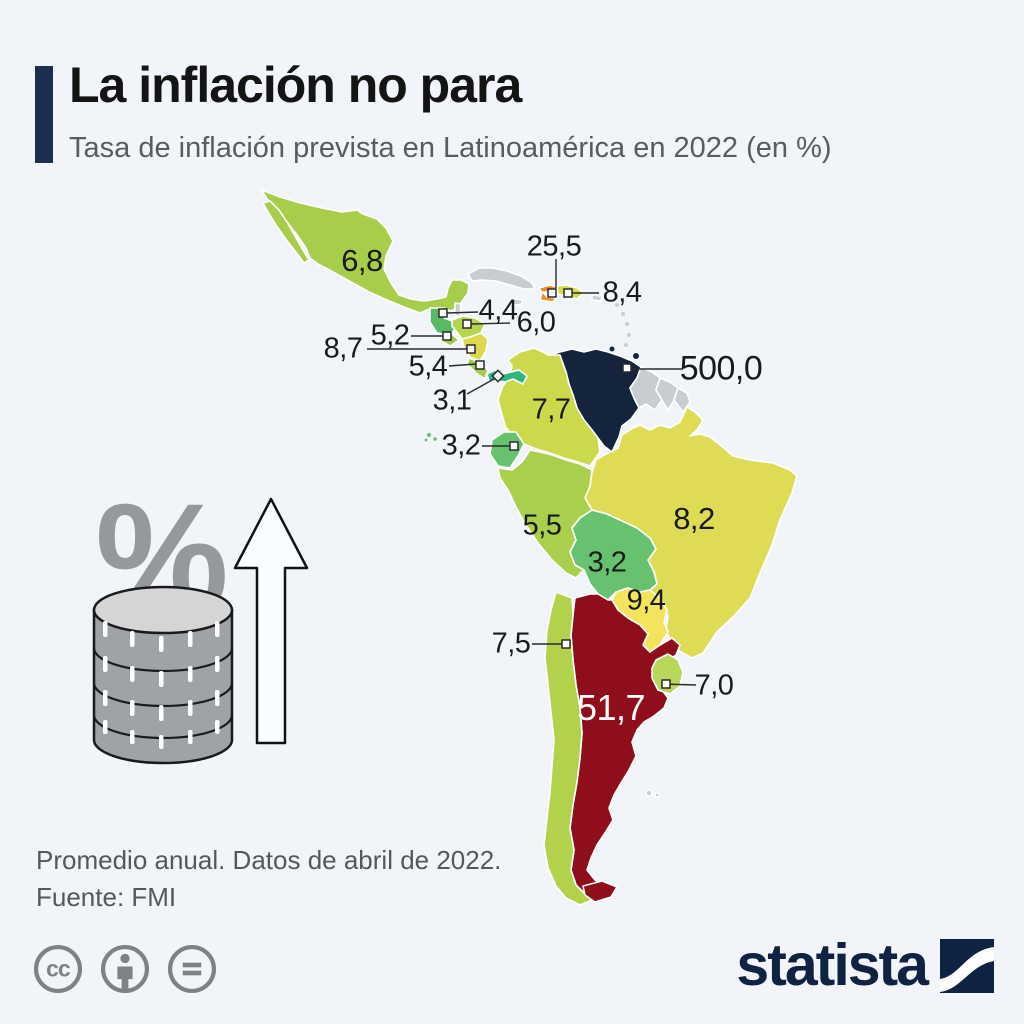  What do you see at coordinates (611, 707) in the screenshot?
I see `value-label-argentina: 51,7` at bounding box center [611, 707].